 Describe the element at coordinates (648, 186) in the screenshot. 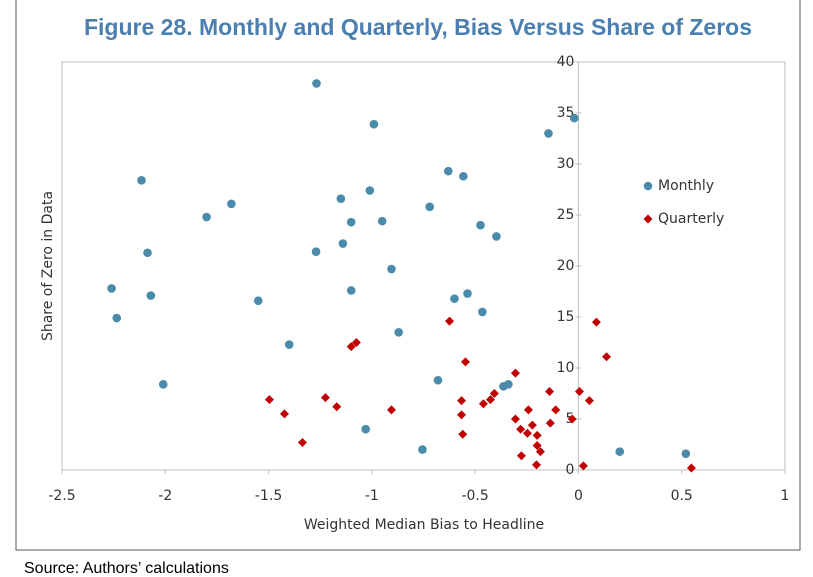

I see `legend-marker` at that location.